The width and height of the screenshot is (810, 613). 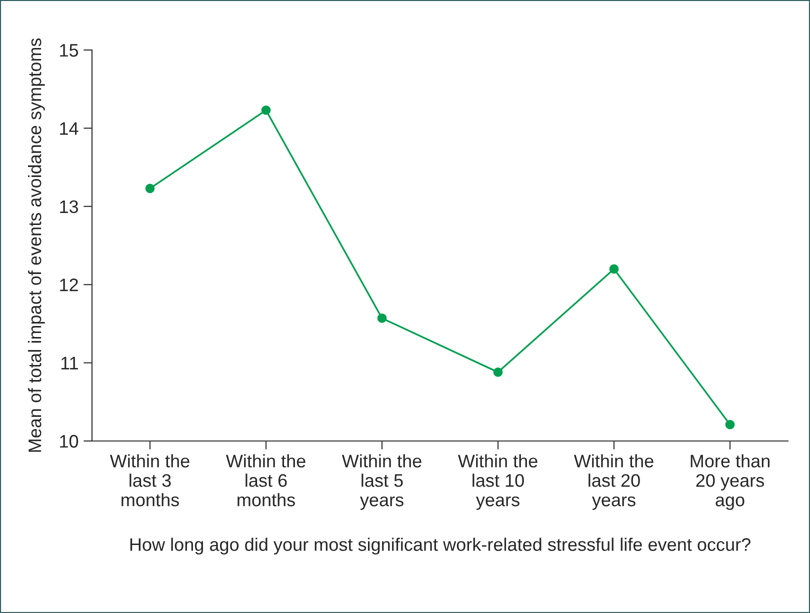 What do you see at coordinates (440, 546) in the screenshot?
I see `x-axis-title: How long ago did your most significant work-related stressful life event occur?` at bounding box center [440, 546].